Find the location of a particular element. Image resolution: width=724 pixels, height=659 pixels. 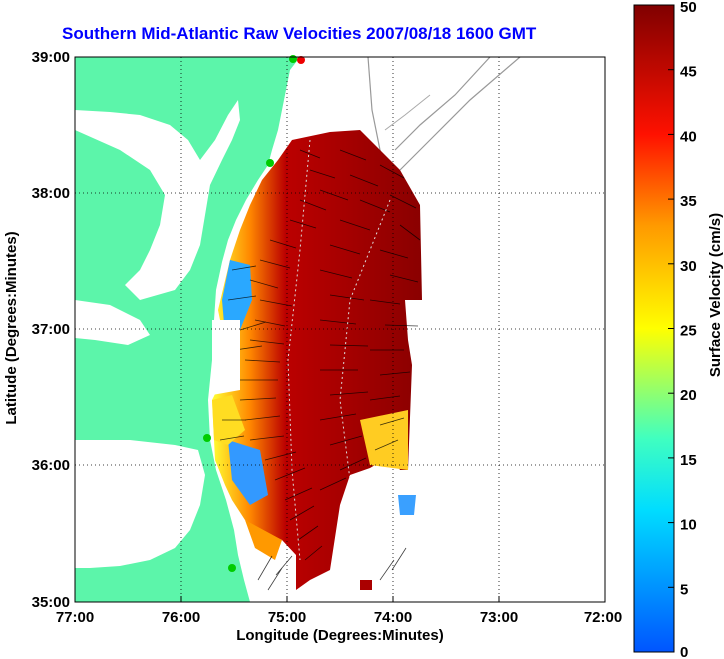

colorbar-tick-label: 30 is located at coordinates (688, 266).